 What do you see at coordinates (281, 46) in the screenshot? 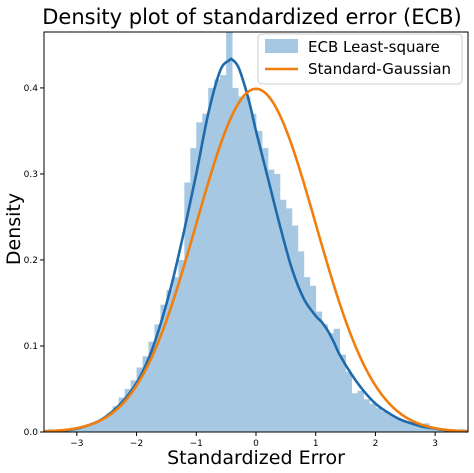
I see `legend-swatch-histogram` at bounding box center [281, 46].